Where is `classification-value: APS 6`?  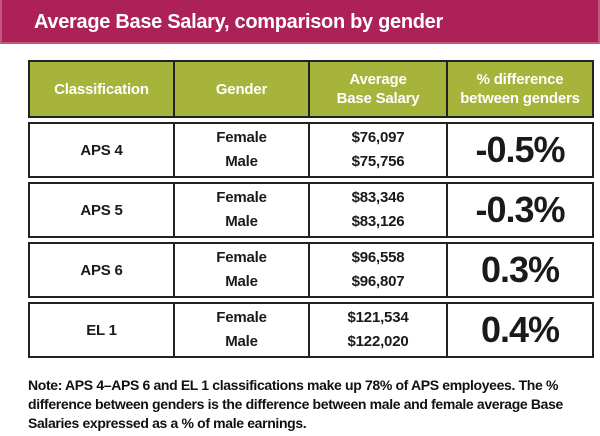 classification-value: APS 6 is located at coordinates (101, 270).